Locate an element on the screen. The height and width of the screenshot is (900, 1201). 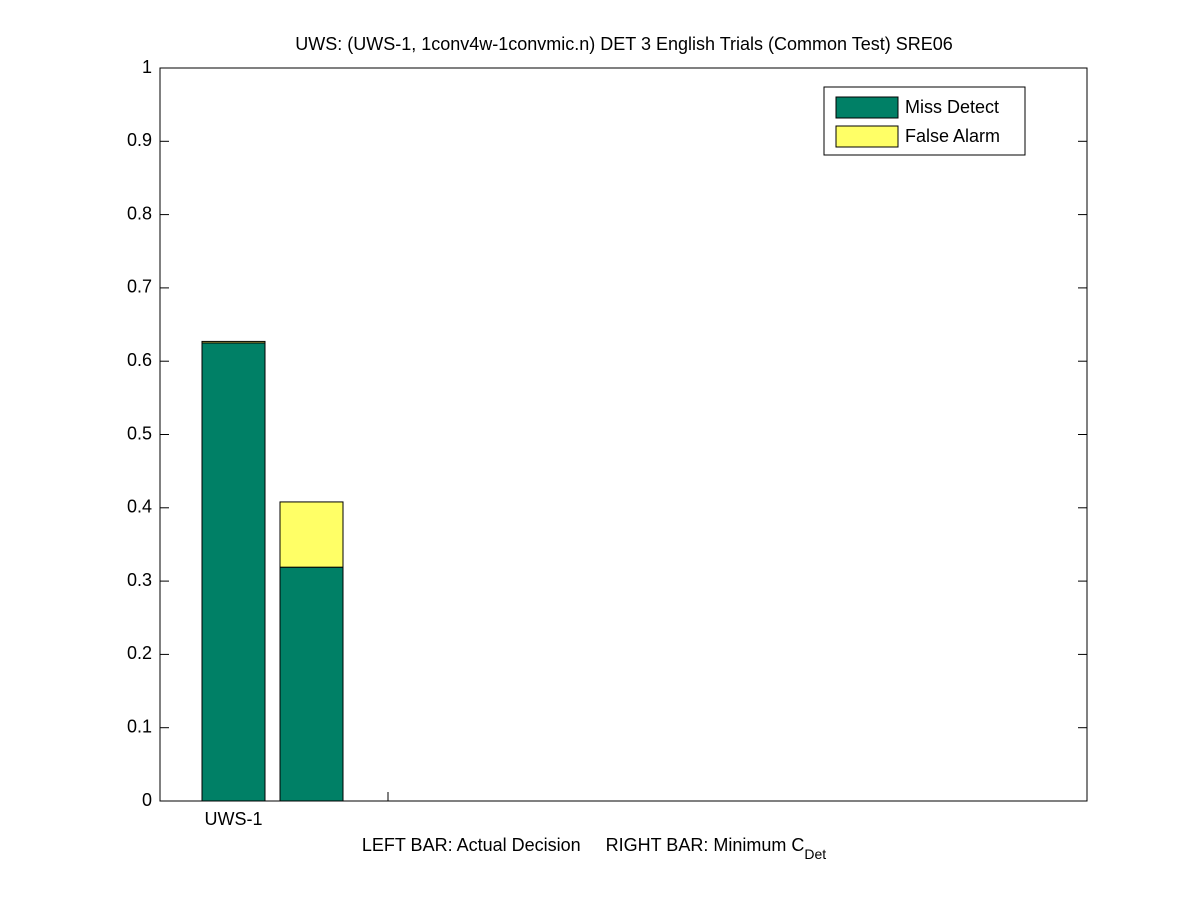
y-tick-label: 0.2 is located at coordinates (139, 653).